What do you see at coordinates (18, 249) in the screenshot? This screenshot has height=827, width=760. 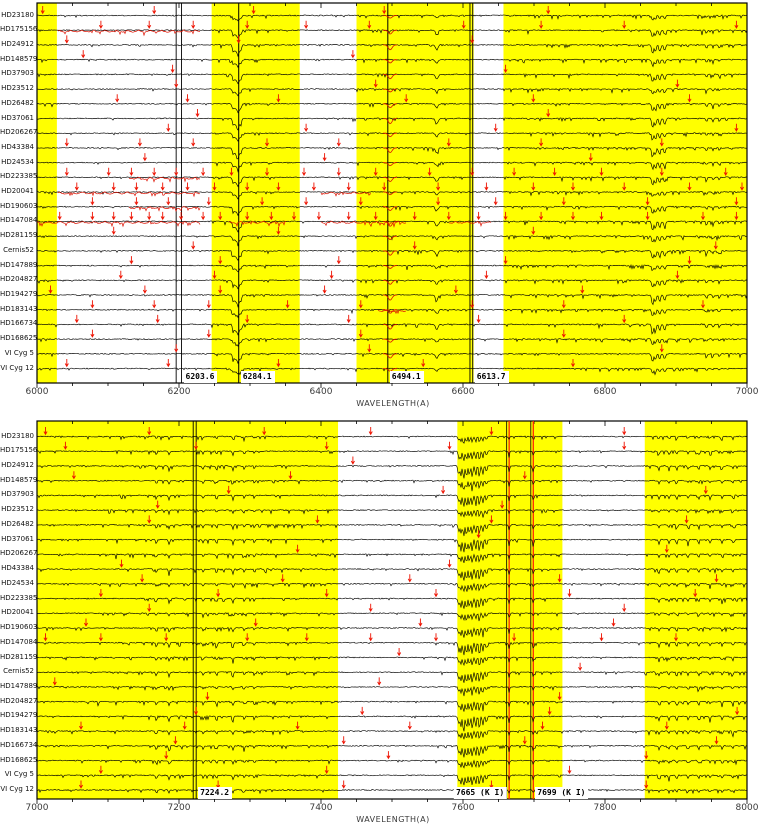 I see `star-label: Cernis52` at bounding box center [18, 249].